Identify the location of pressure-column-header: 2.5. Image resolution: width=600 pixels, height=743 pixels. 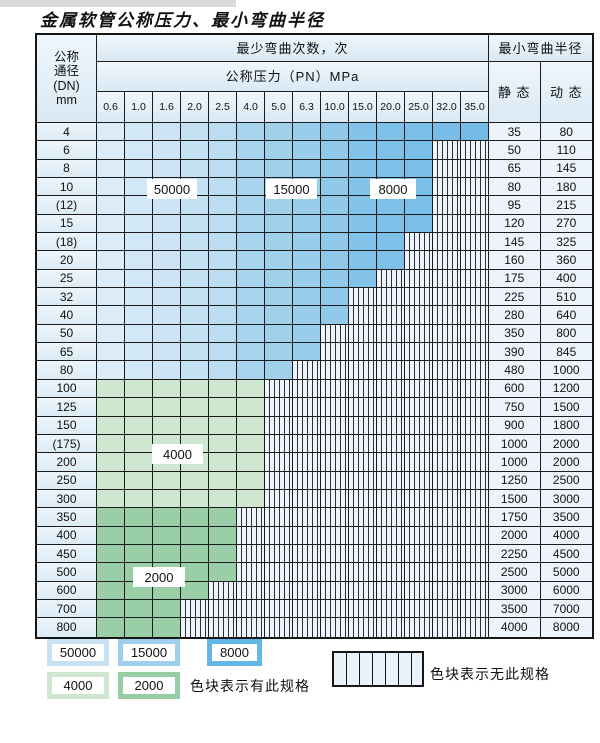
(223, 107).